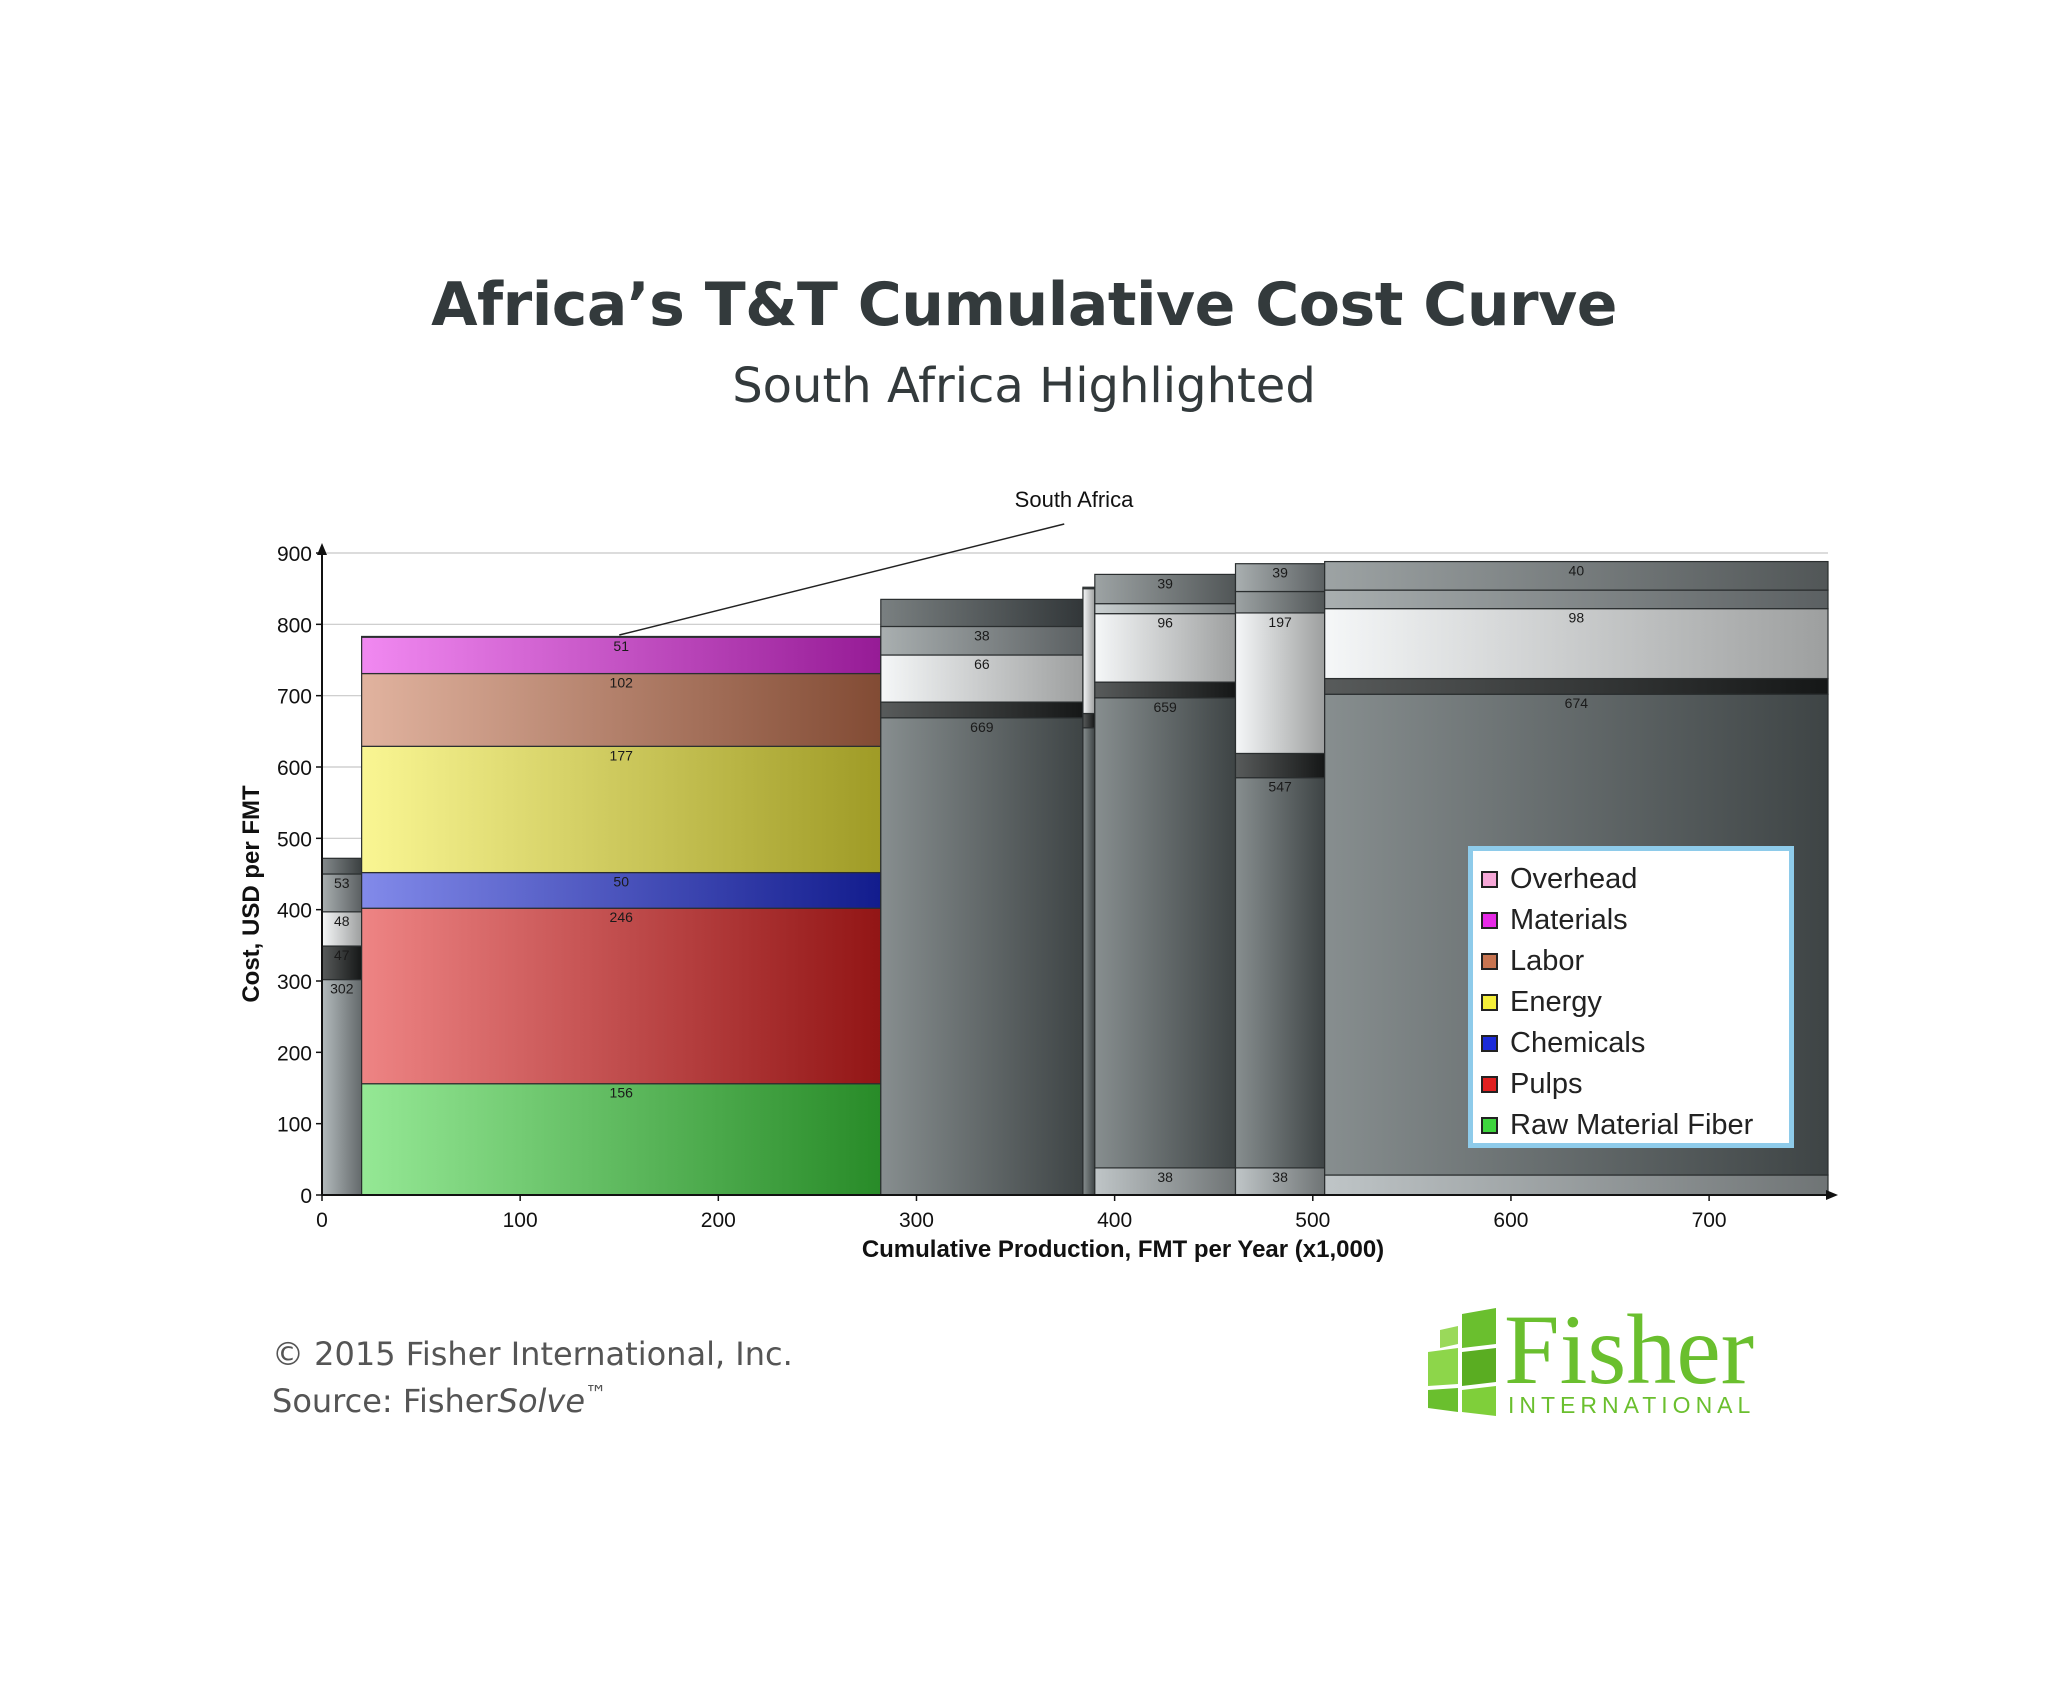  I want to click on annotation: South Africa, so click(876, 561).